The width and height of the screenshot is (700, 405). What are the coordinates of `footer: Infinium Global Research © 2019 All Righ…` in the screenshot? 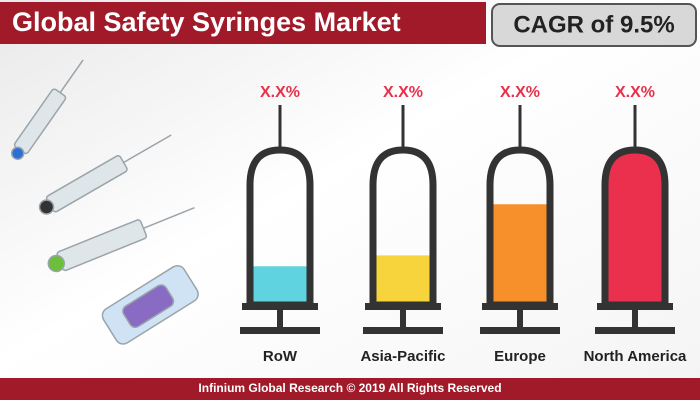 It's located at (349, 388).